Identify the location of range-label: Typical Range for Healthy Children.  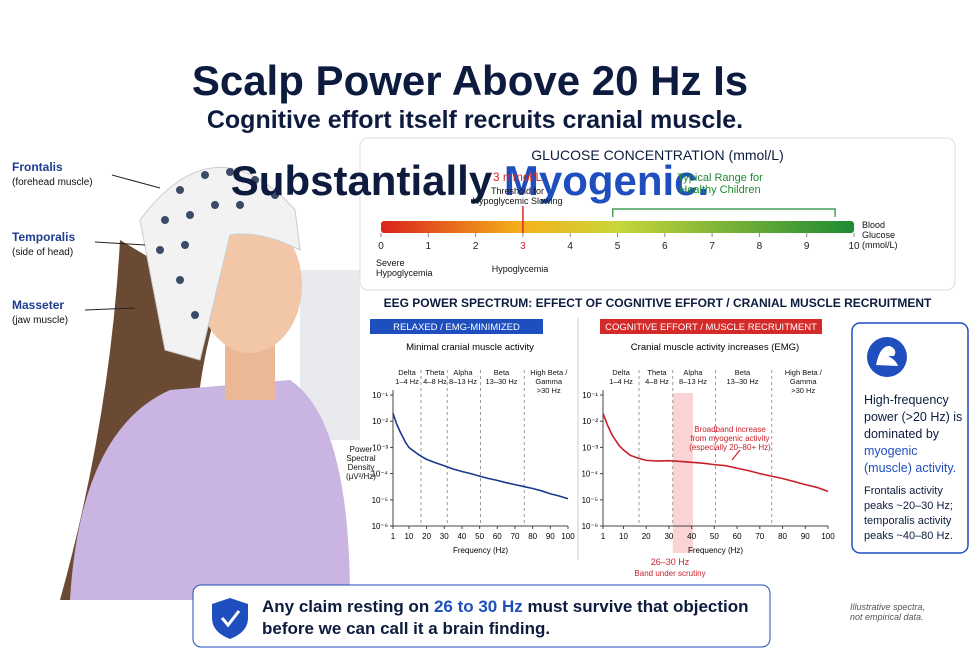
(720, 184).